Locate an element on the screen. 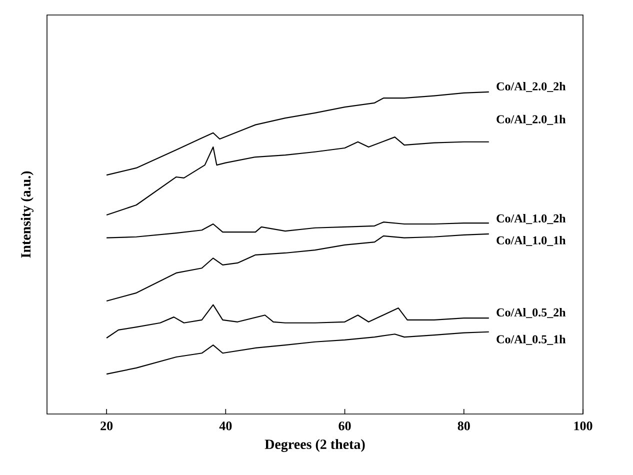 This screenshot has width=633, height=475. y-axis-title: Intensity (a.u.) is located at coordinates (27, 214).